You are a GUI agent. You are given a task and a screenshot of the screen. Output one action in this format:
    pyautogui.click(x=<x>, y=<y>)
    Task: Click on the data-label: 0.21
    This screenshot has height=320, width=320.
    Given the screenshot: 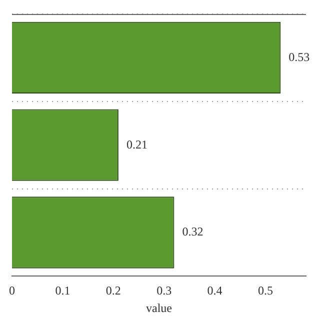 What is the action you would take?
    pyautogui.click(x=137, y=144)
    